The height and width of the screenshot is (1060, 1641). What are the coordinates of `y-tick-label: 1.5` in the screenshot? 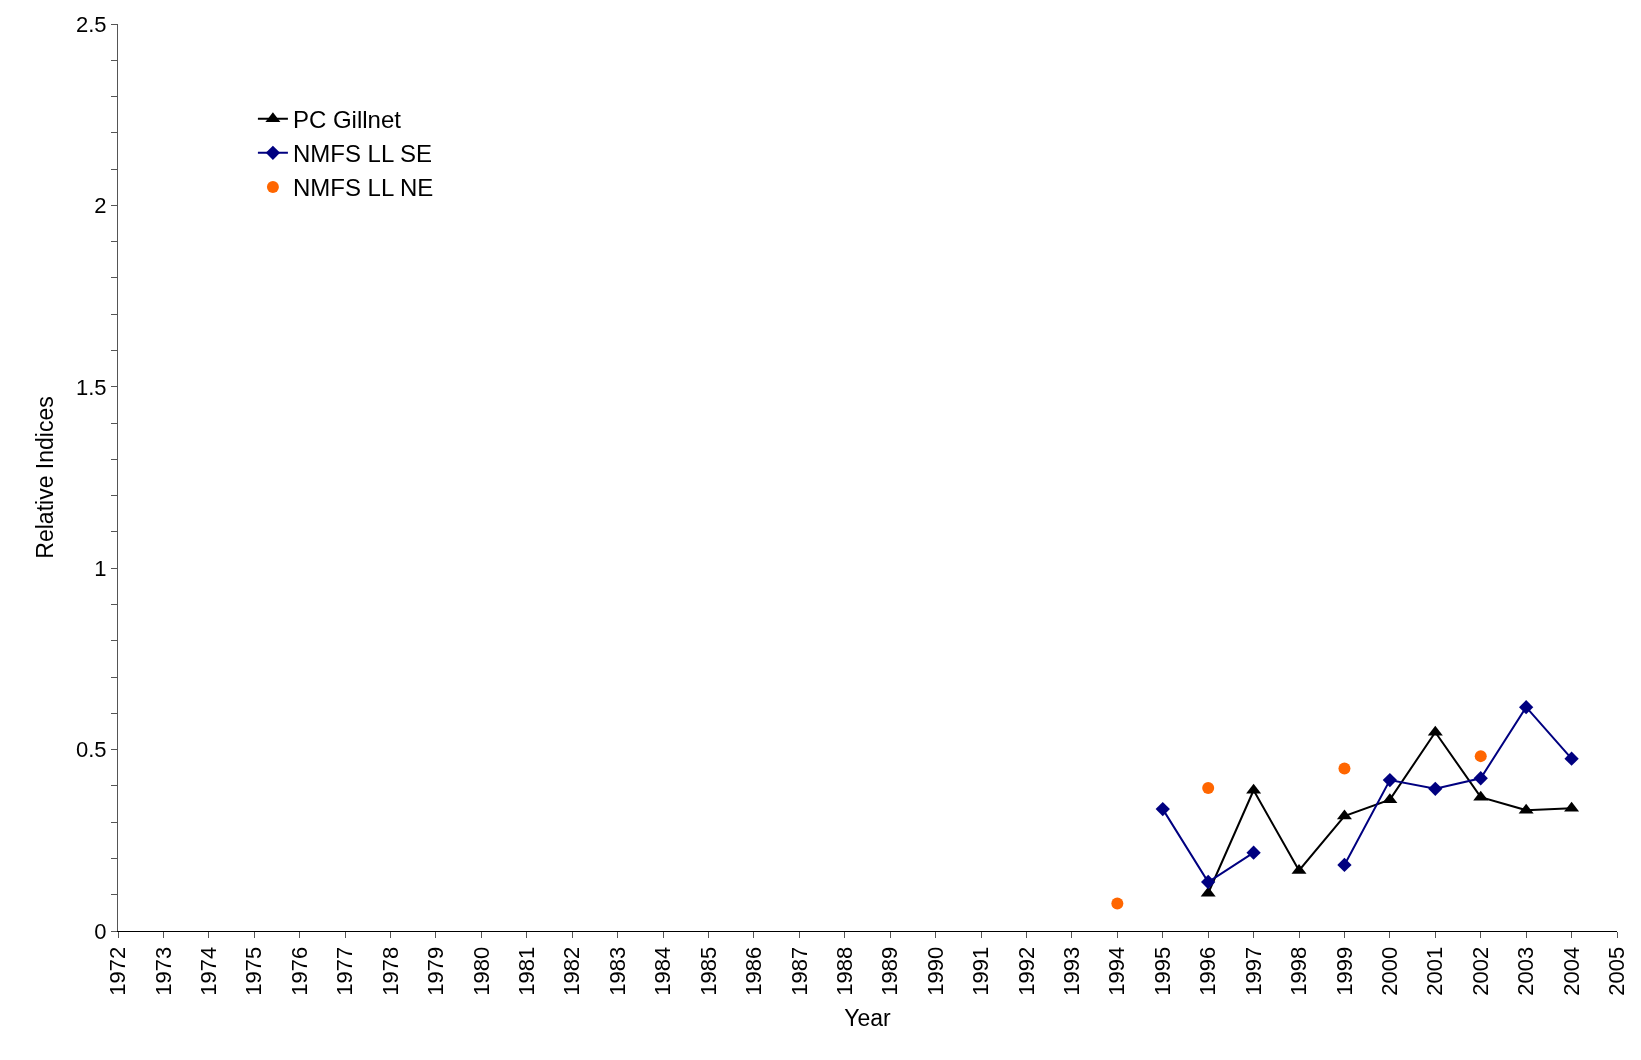 It's located at (91, 387).